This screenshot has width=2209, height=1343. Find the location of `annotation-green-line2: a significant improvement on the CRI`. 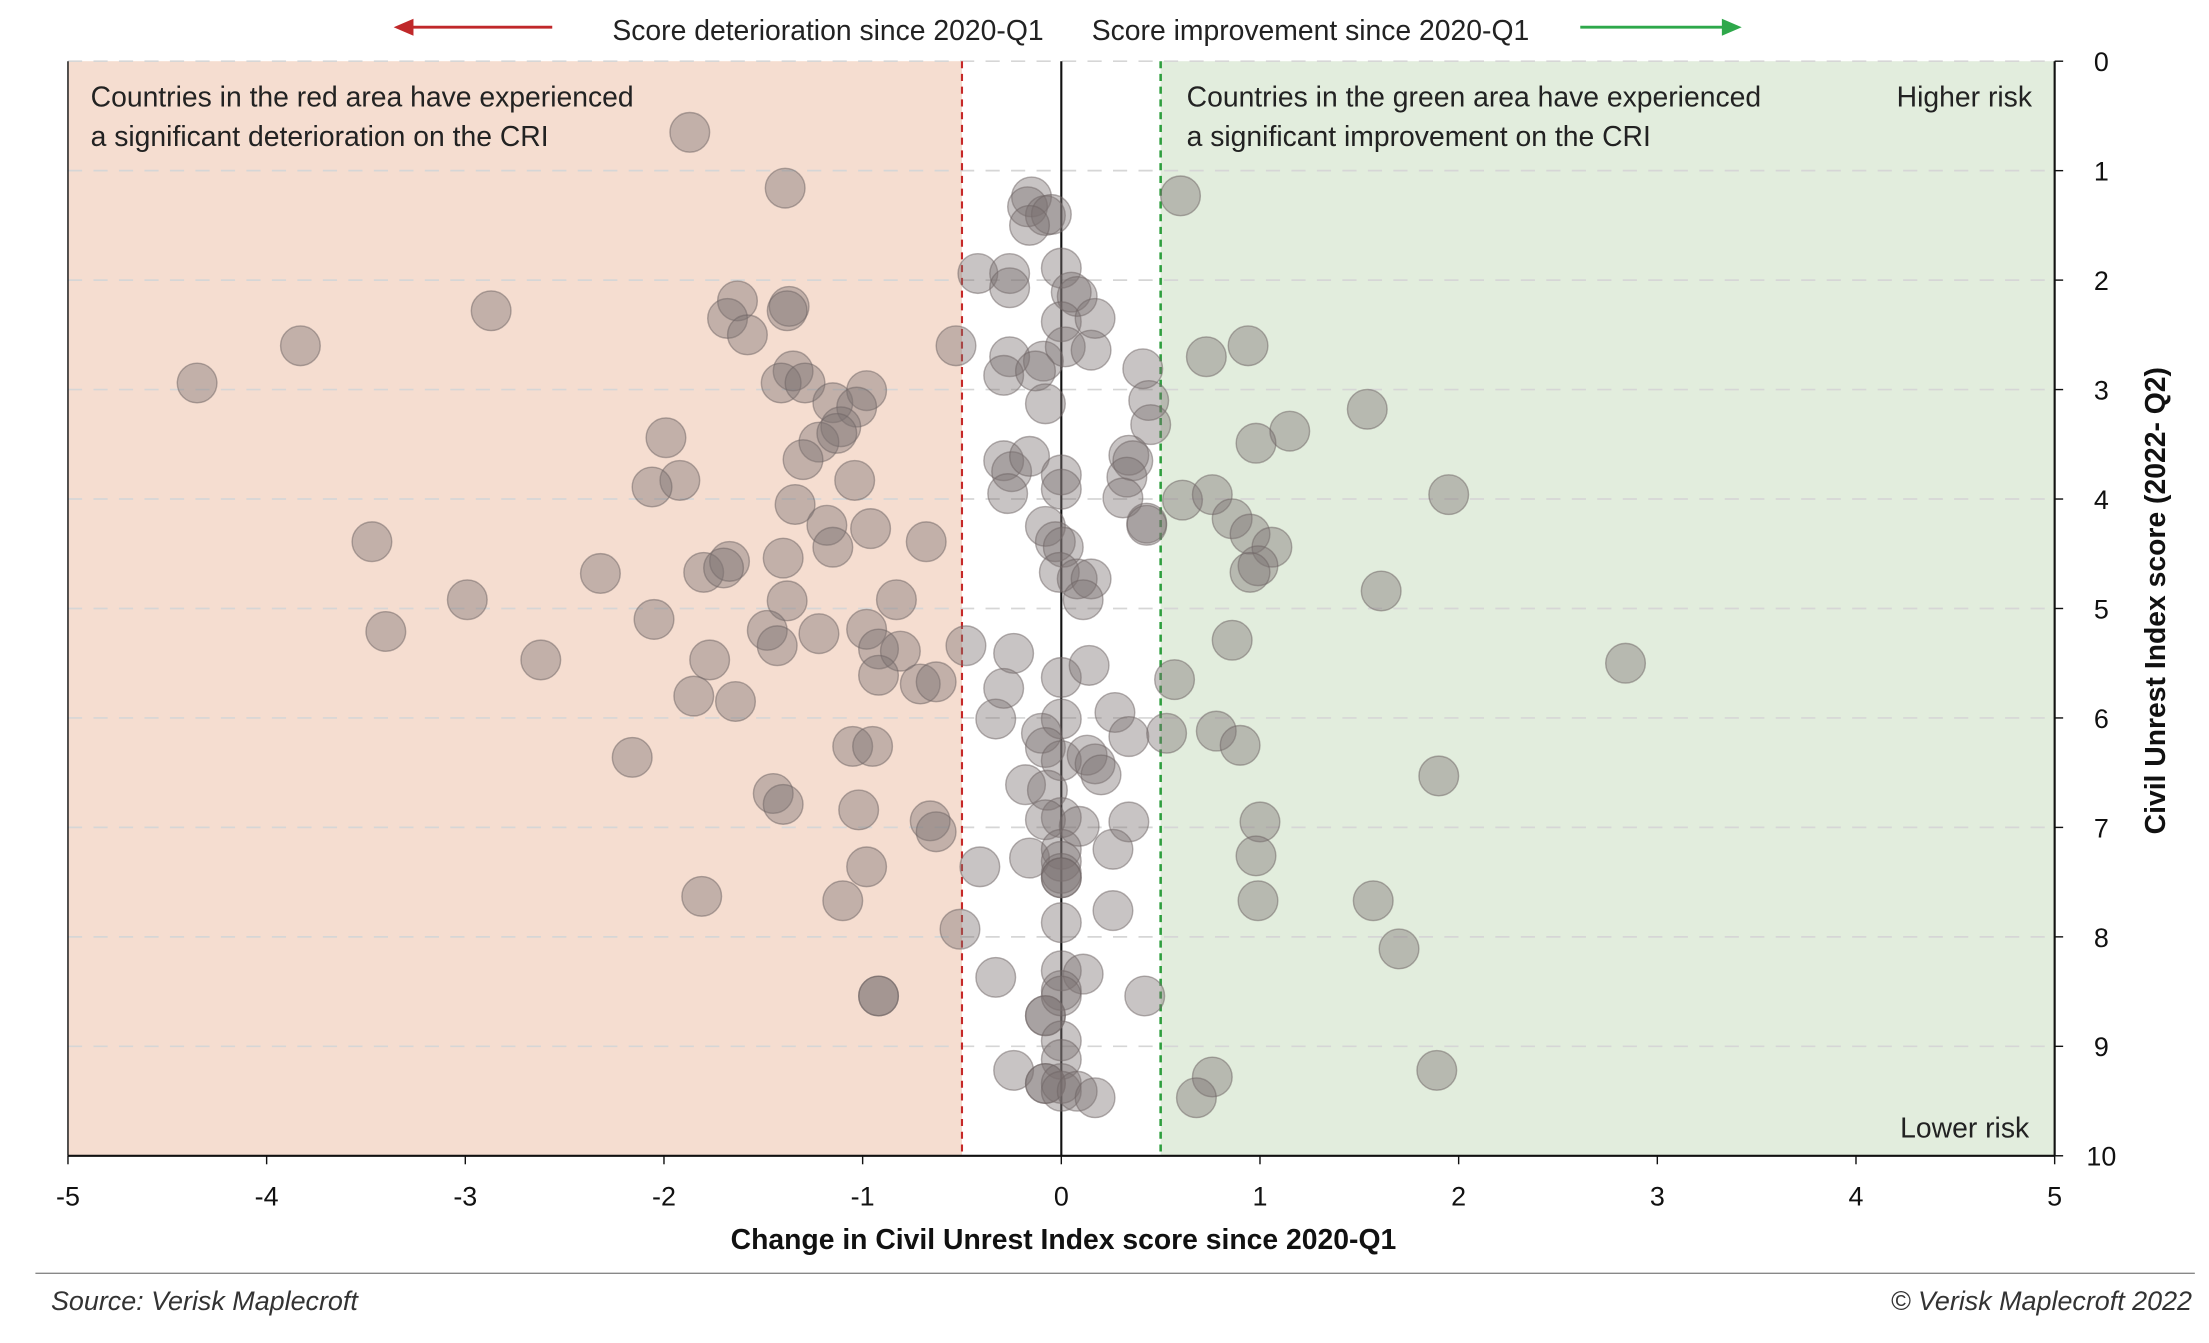

annotation-green-line2: a significant improvement on the CRI is located at coordinates (1419, 137).